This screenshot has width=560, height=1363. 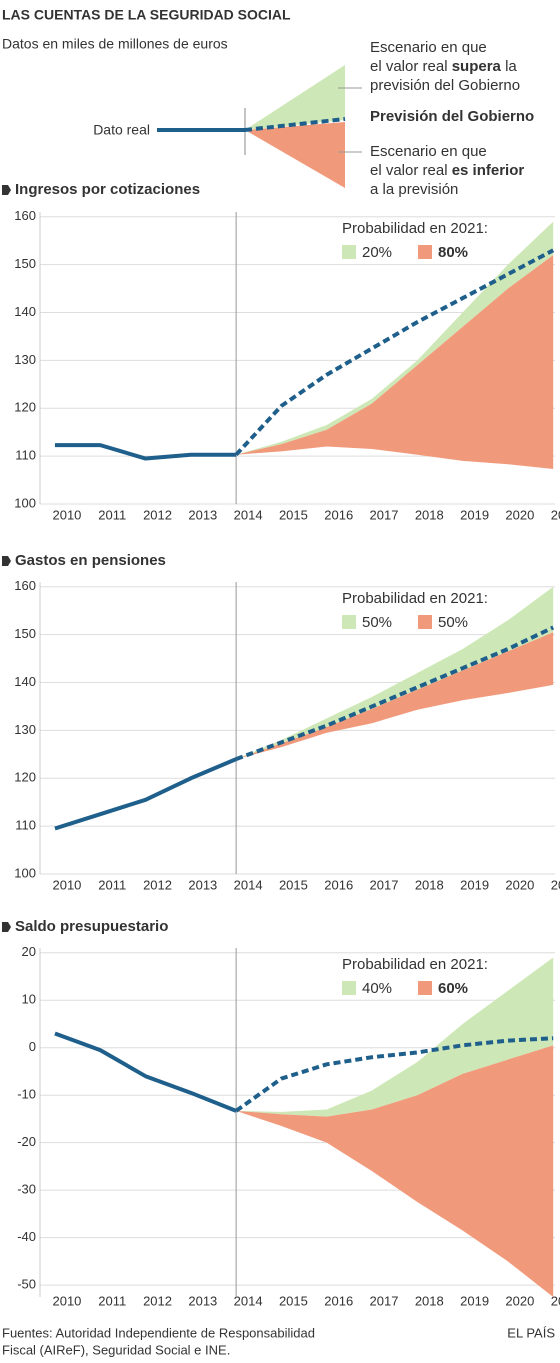 I want to click on legend-label: 60%, so click(x=453, y=988).